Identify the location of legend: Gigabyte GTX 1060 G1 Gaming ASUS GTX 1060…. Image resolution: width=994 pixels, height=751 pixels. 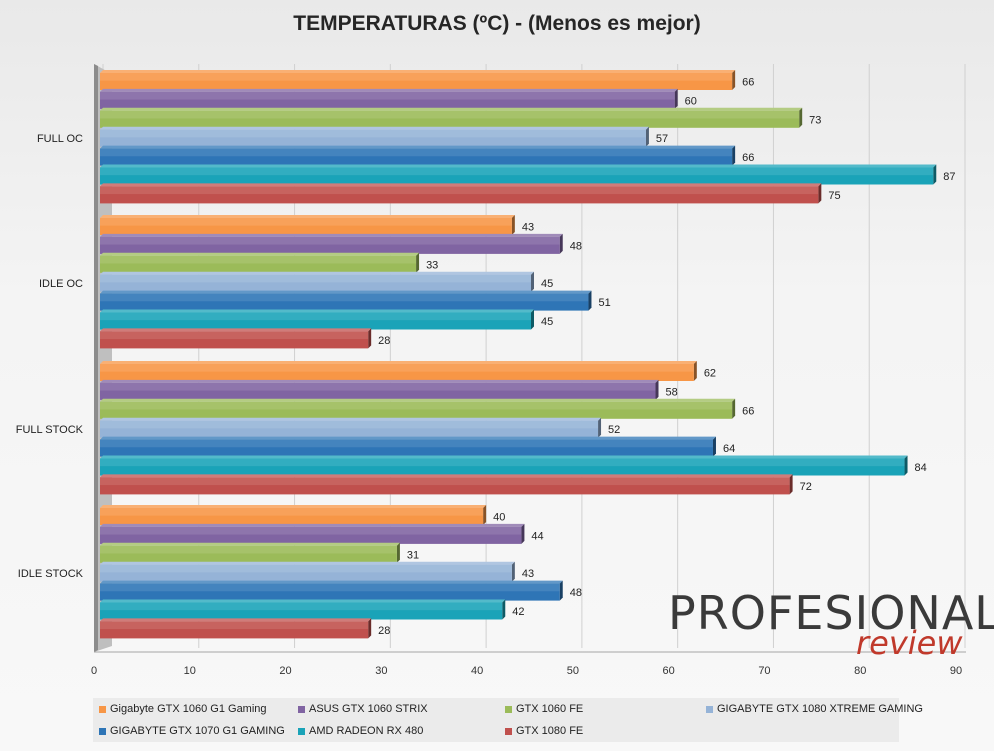
(508, 720).